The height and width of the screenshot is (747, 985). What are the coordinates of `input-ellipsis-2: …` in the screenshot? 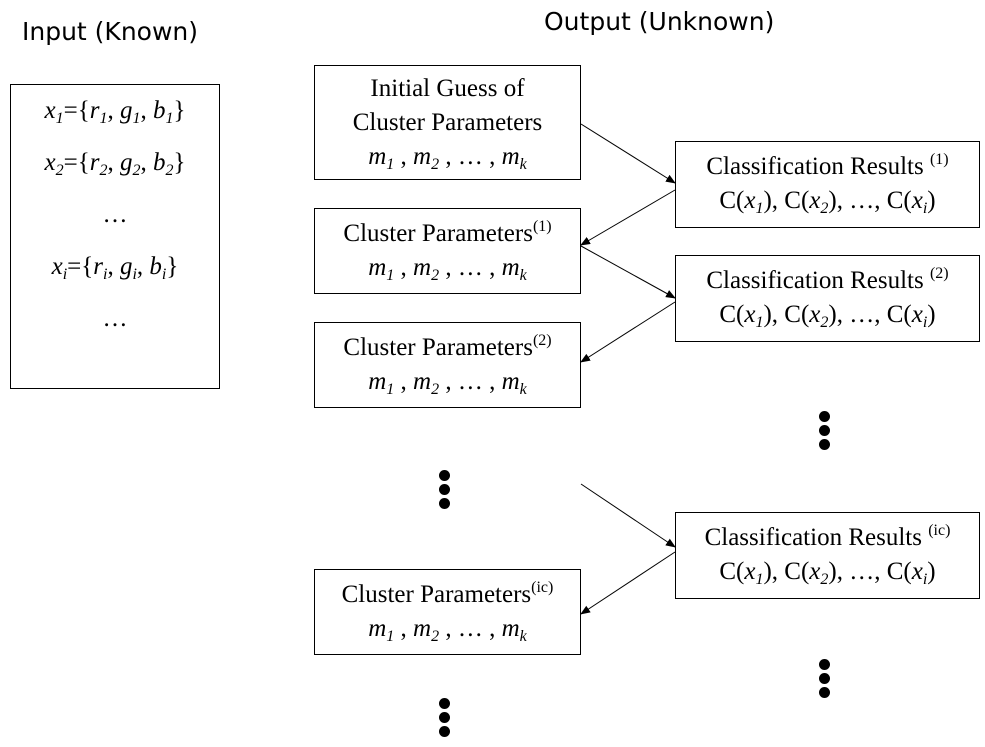 It's located at (115, 318).